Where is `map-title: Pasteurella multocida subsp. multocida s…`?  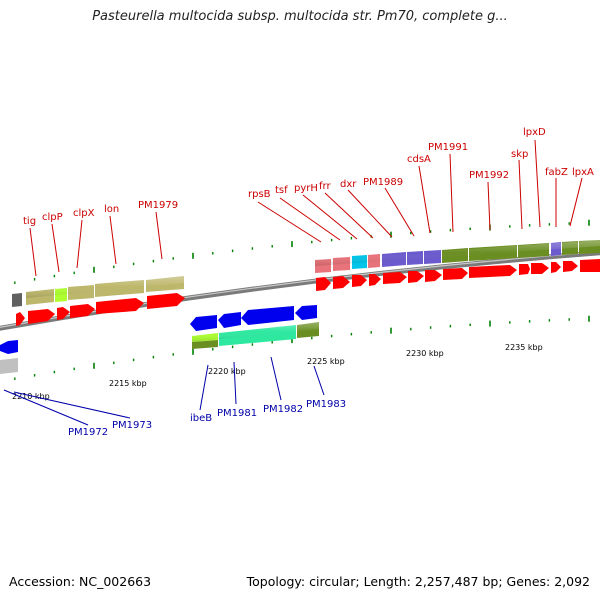
map-title: Pasteurella multocida subsp. multocida s… is located at coordinates (300, 16).